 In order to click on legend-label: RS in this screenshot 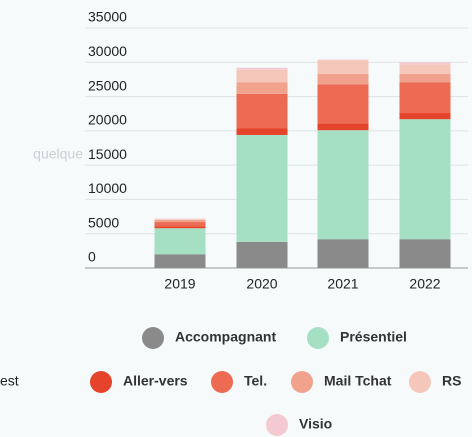, I will do `click(451, 381)`.